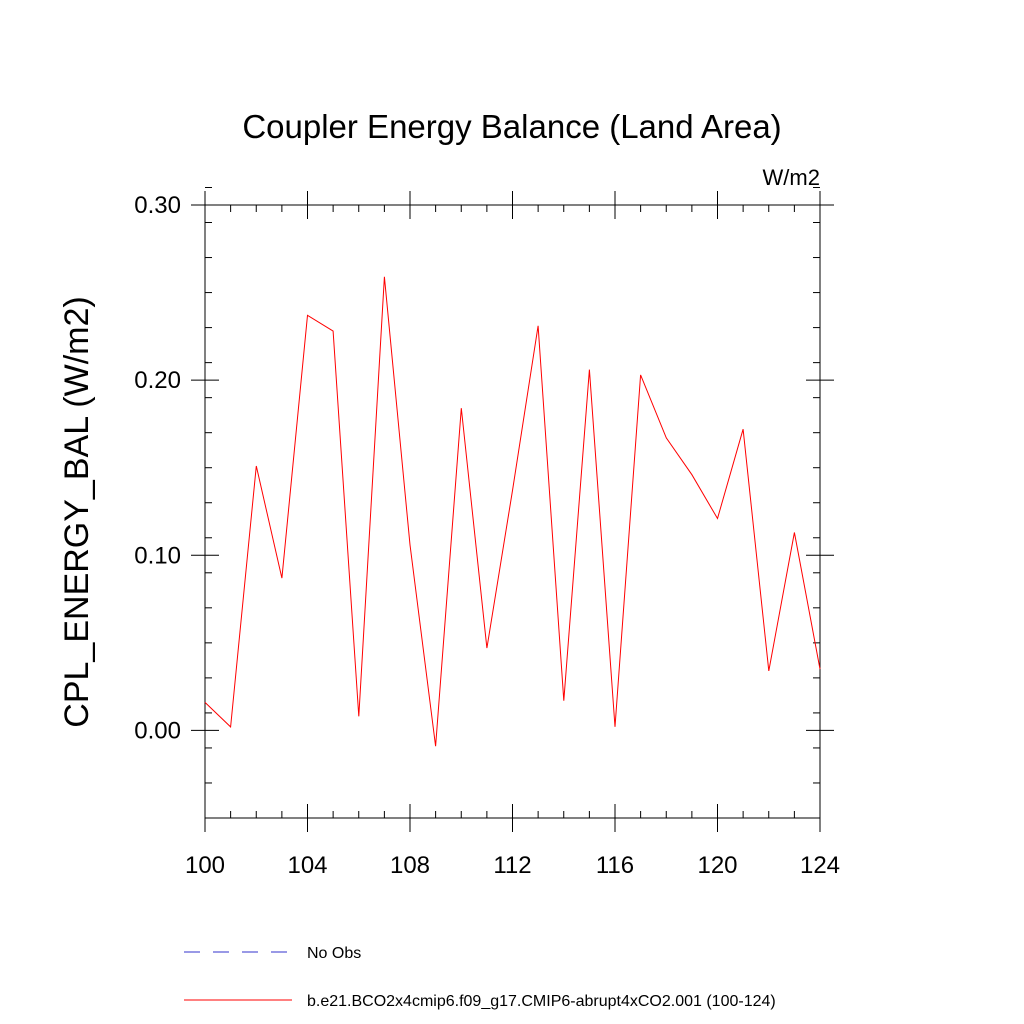 The image size is (1024, 1024). I want to click on y-axis-label: CPL_ENERGY_BAL (W/m2), so click(77, 511).